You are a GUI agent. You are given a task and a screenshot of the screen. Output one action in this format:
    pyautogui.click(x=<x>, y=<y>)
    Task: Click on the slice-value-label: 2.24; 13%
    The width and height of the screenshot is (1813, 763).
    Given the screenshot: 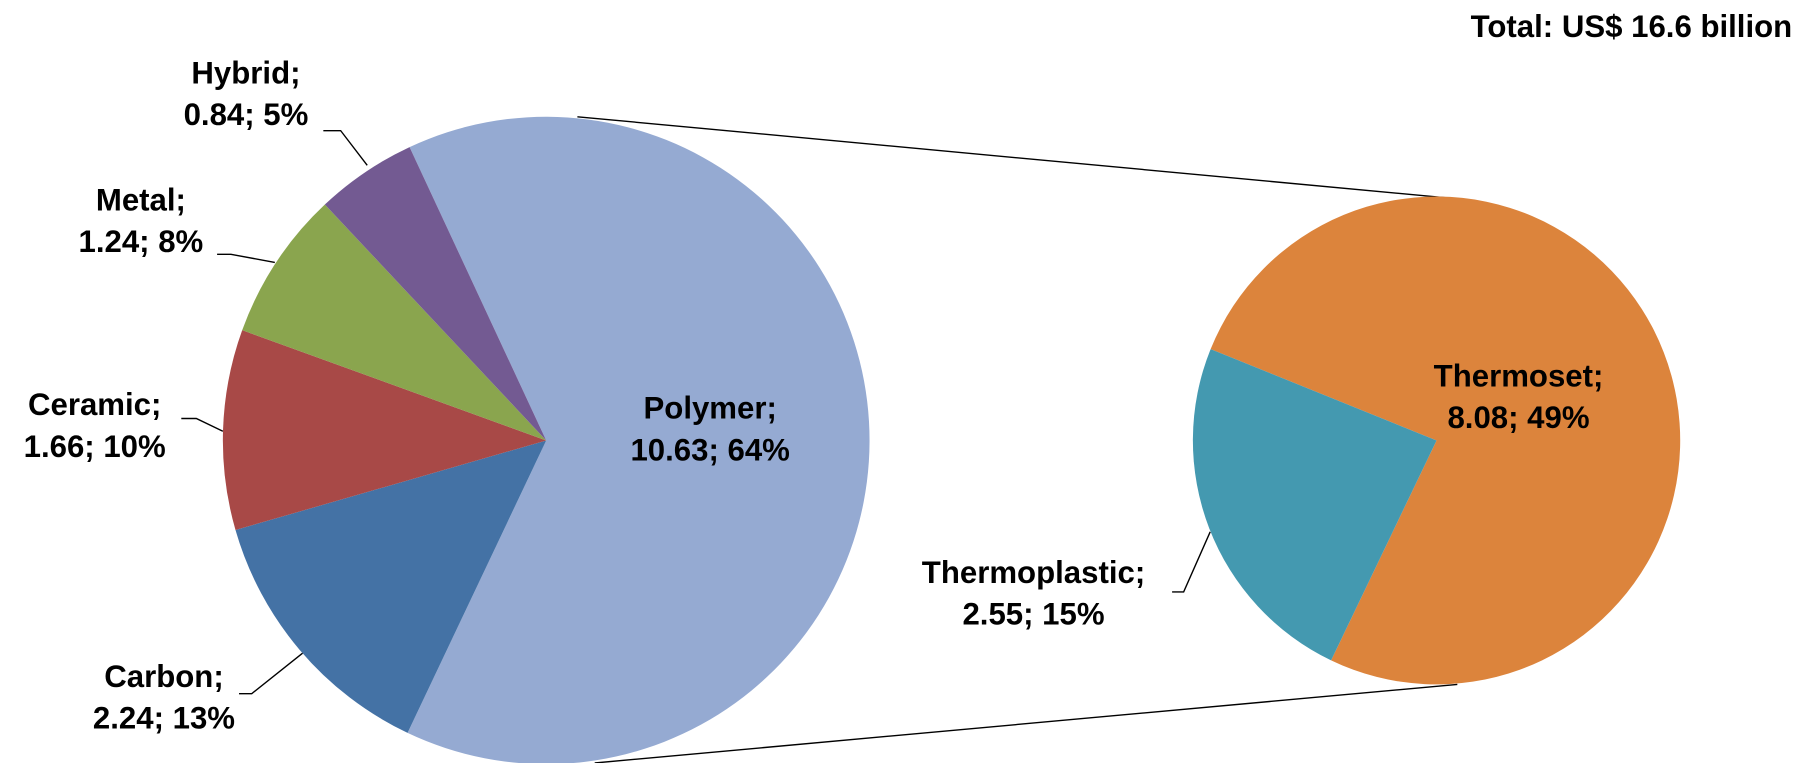 What is the action you would take?
    pyautogui.click(x=164, y=717)
    